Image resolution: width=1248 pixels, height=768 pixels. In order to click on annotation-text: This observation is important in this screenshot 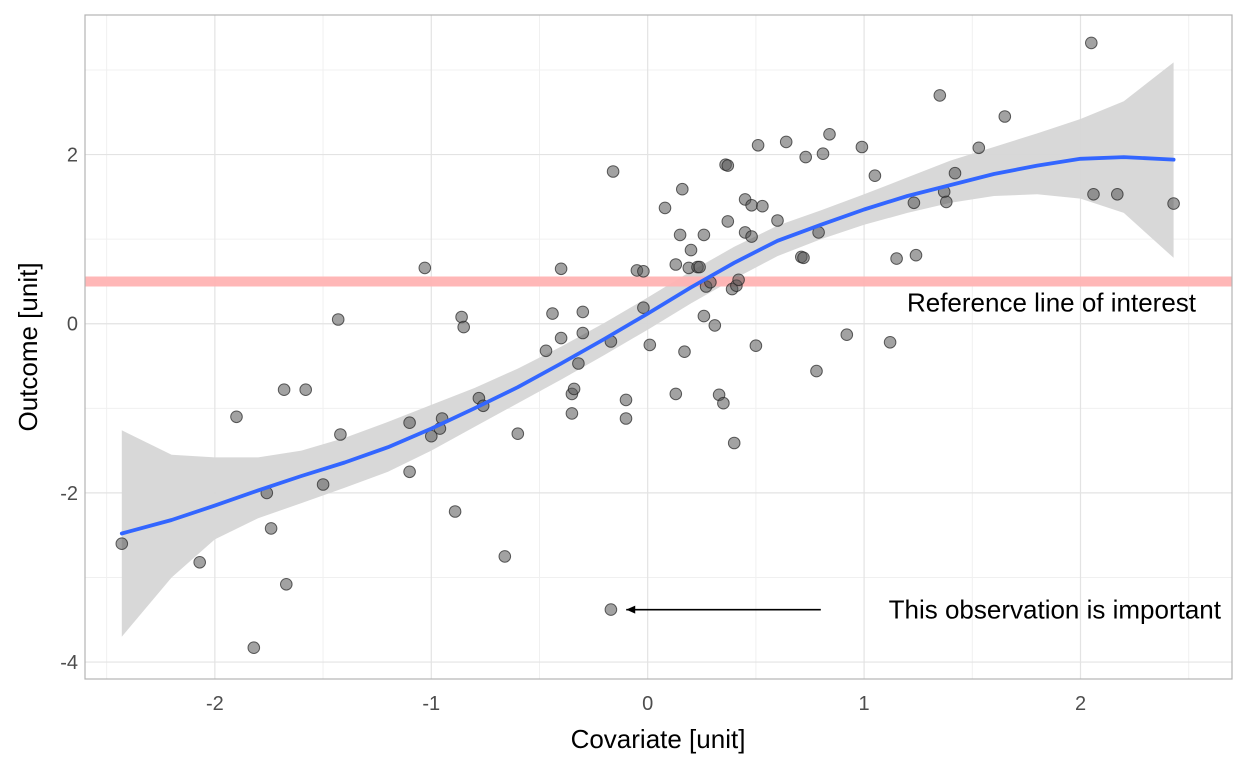, I will do `click(1055, 610)`.